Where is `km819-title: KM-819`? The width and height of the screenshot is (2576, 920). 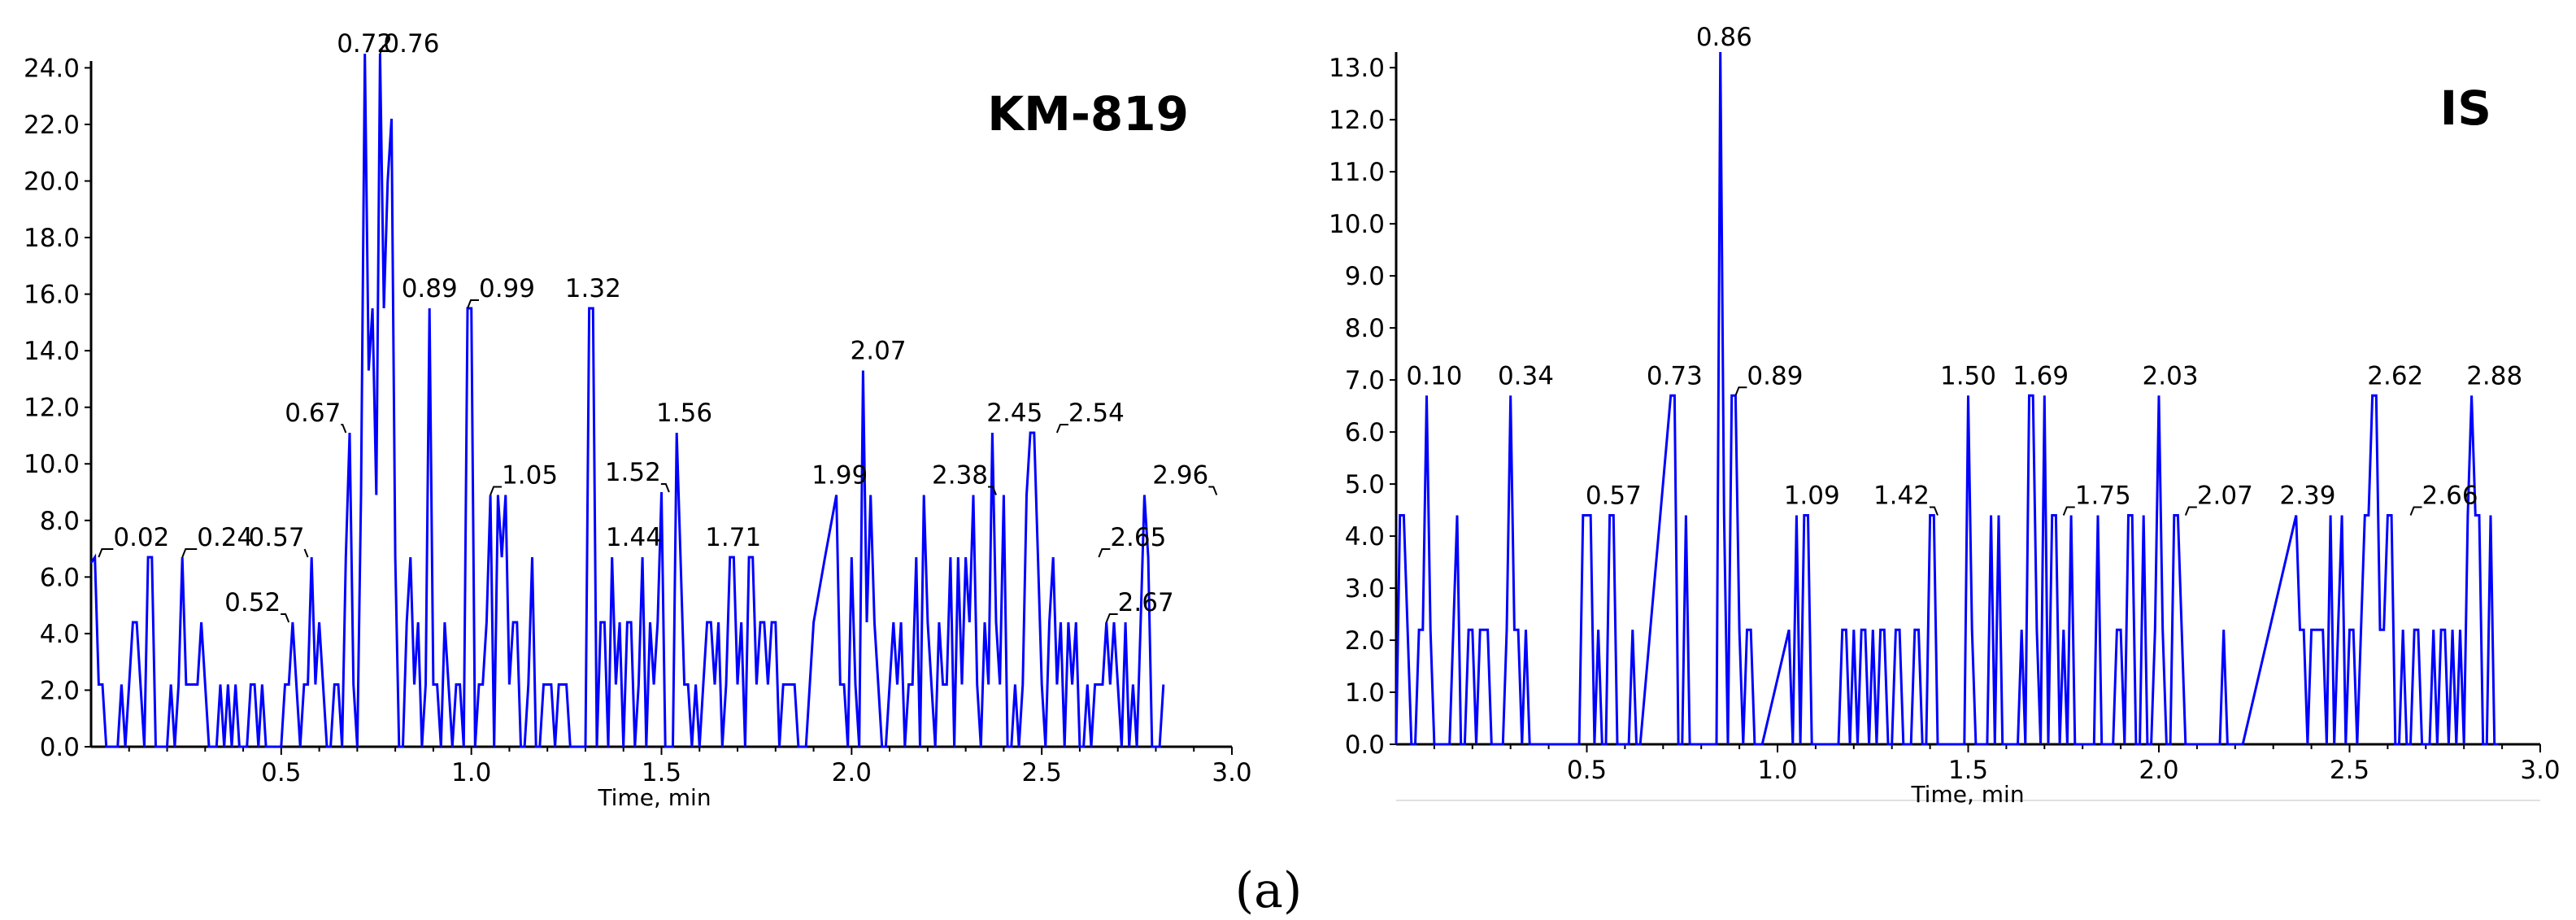
km819-title: KM-819 is located at coordinates (1088, 114).